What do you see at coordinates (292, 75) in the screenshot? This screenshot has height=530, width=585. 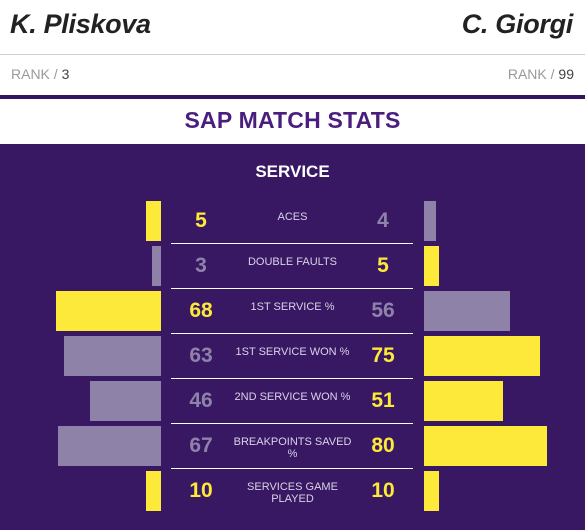 I see `rank-row: RANK / 3 RANK / 99` at bounding box center [292, 75].